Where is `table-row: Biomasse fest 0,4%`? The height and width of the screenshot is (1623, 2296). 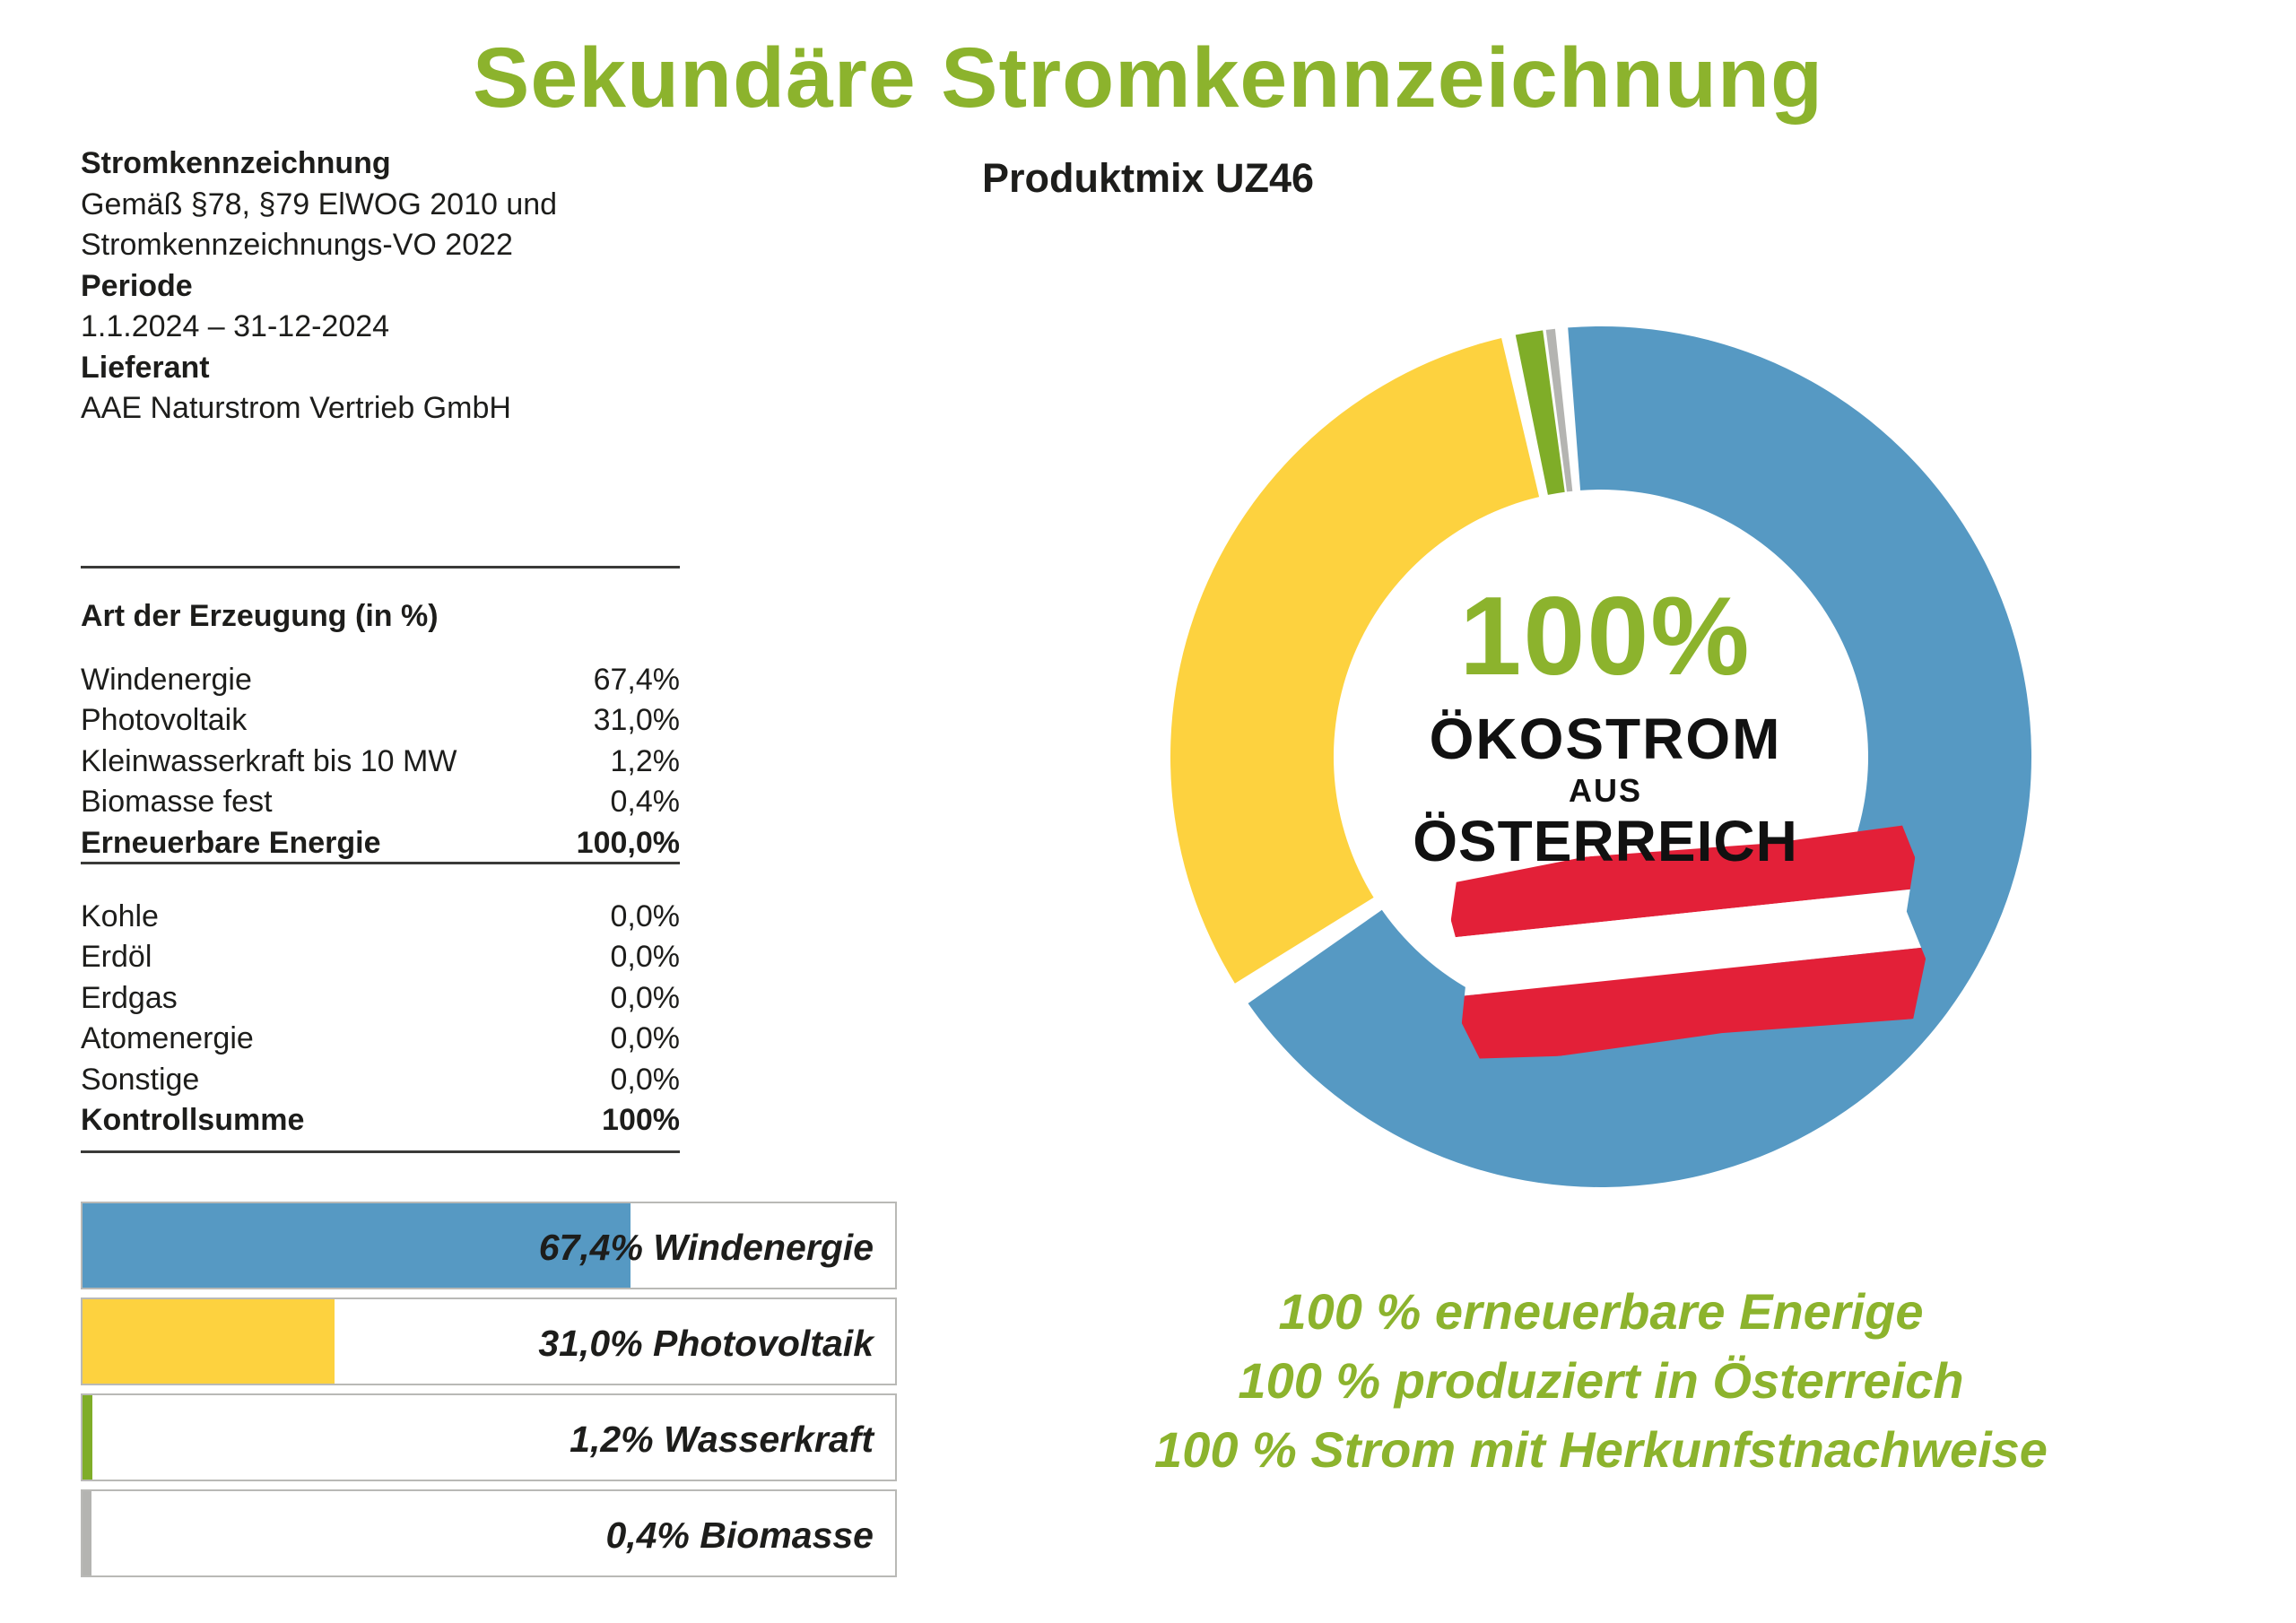 table-row: Biomasse fest 0,4% is located at coordinates (380, 802).